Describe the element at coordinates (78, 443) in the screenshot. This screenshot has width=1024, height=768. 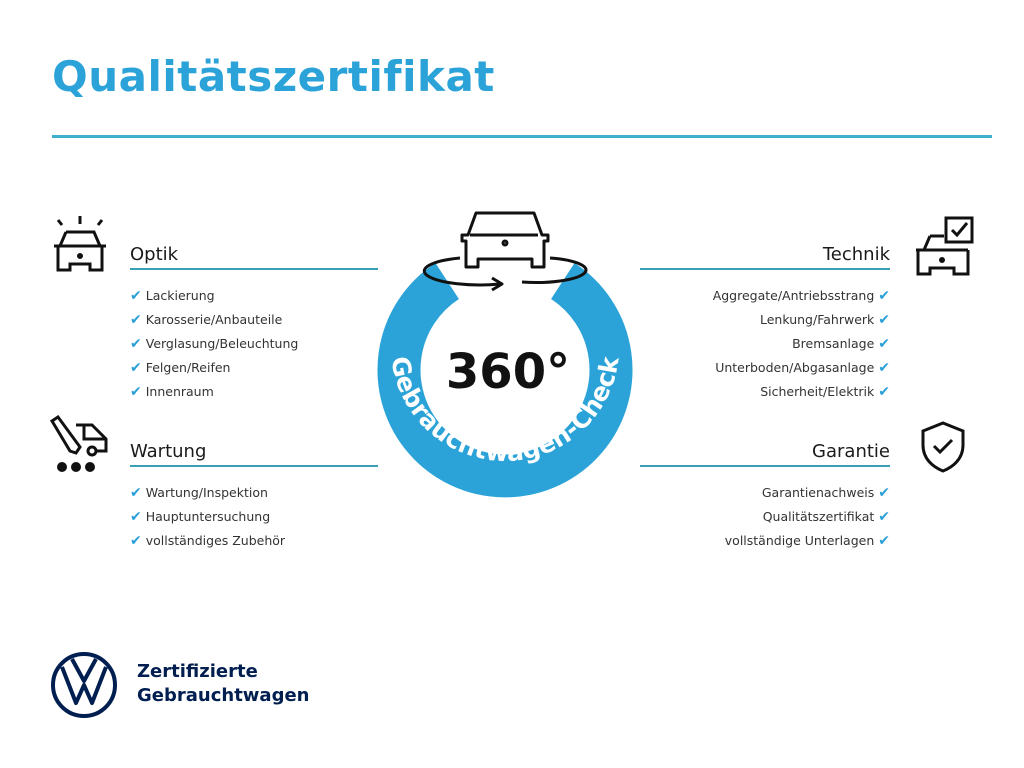
I see `service-van-icon` at that location.